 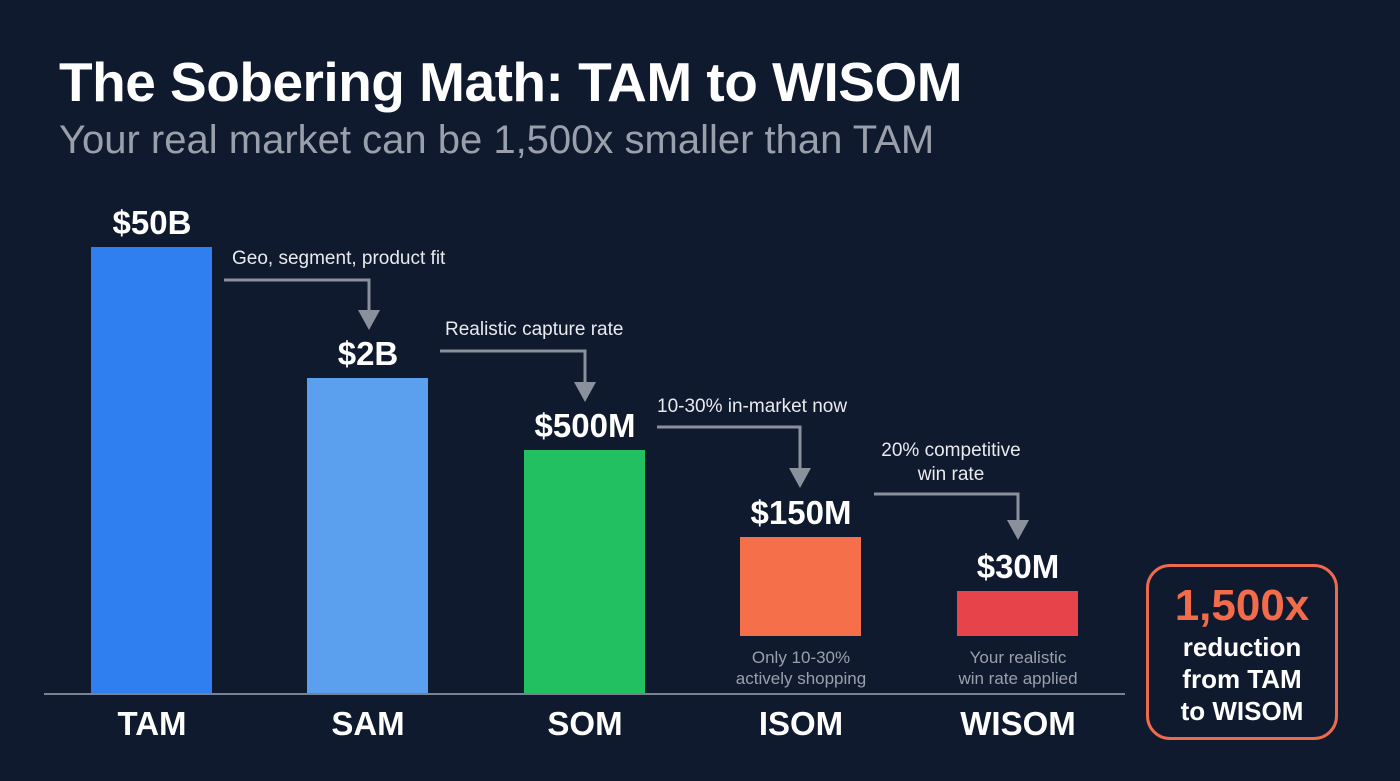 I want to click on transition-label-tam-sam: Geo, segment, product fit, so click(x=339, y=258).